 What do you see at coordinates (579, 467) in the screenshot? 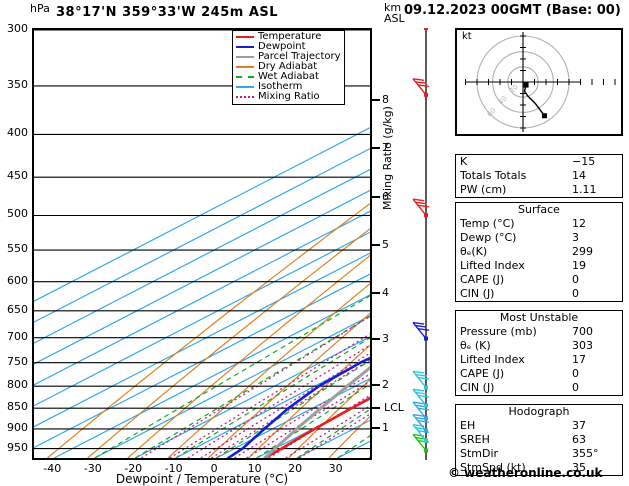
I see `hodograph-value: 35` at bounding box center [579, 467].